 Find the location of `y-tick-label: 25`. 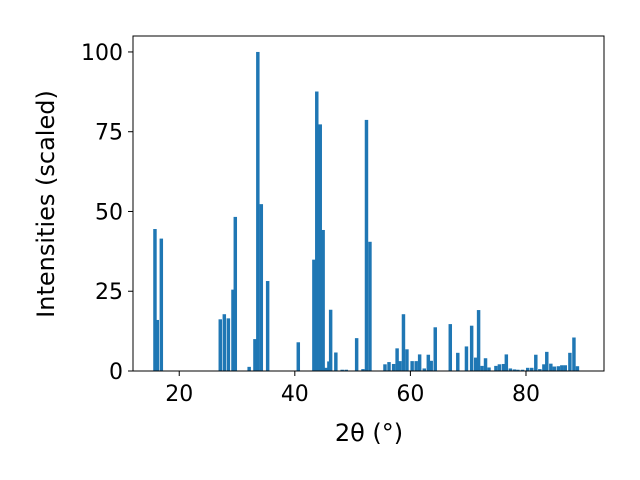

y-tick-label: 25 is located at coordinates (109, 292).